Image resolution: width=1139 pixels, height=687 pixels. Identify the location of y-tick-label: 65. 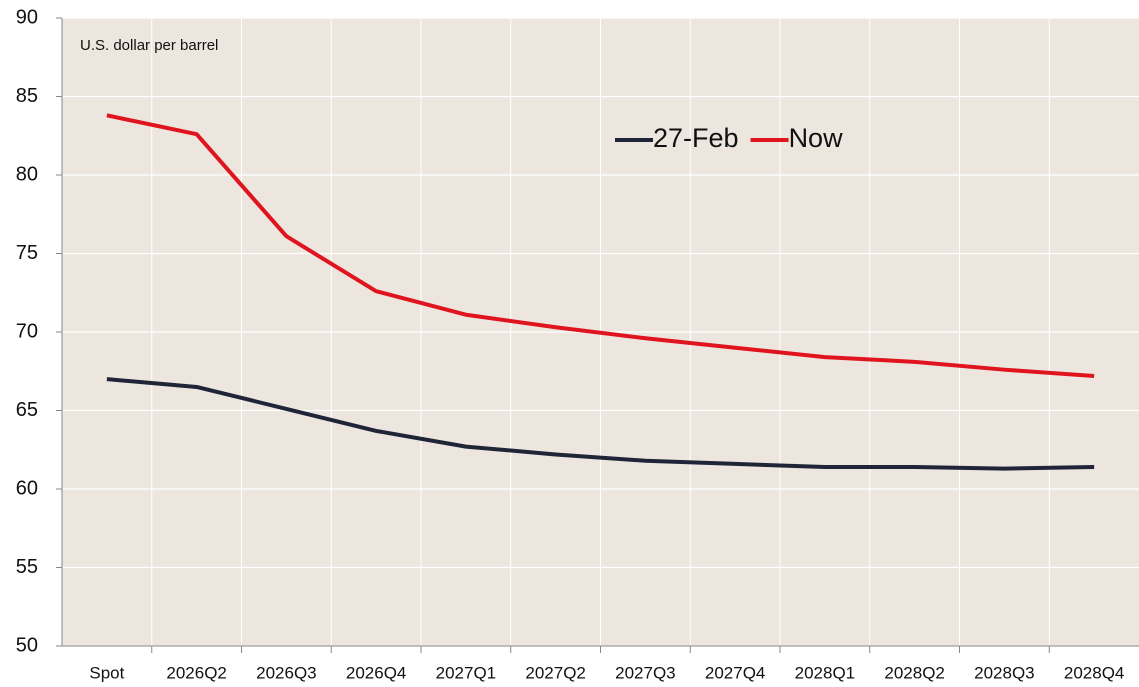
(27, 410).